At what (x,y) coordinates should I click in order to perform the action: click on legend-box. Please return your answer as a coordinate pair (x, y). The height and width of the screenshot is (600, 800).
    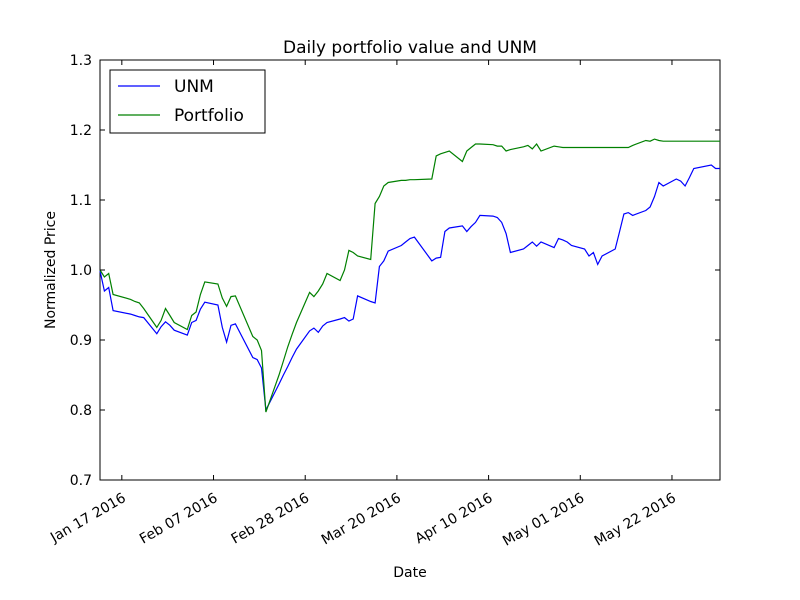
    Looking at the image, I should click on (187, 101).